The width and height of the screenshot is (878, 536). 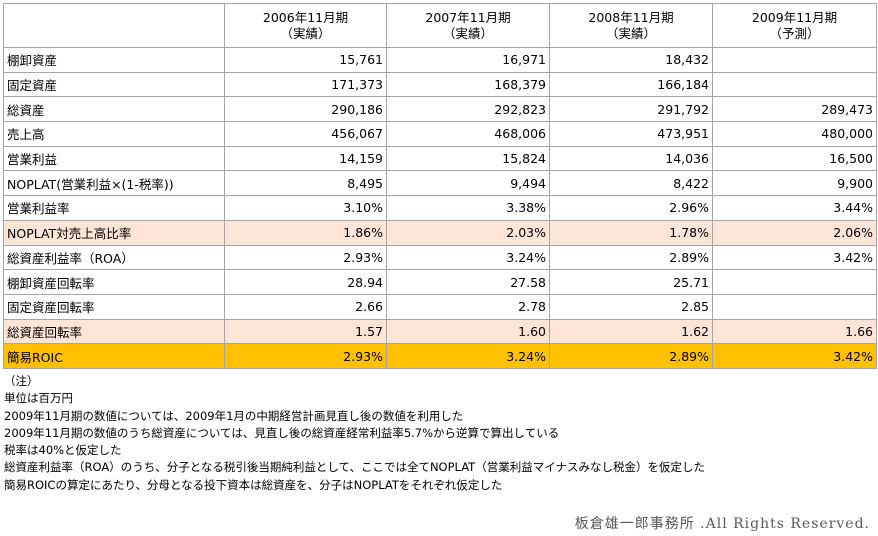 What do you see at coordinates (794, 134) in the screenshot?
I see `value-cell: 480,000` at bounding box center [794, 134].